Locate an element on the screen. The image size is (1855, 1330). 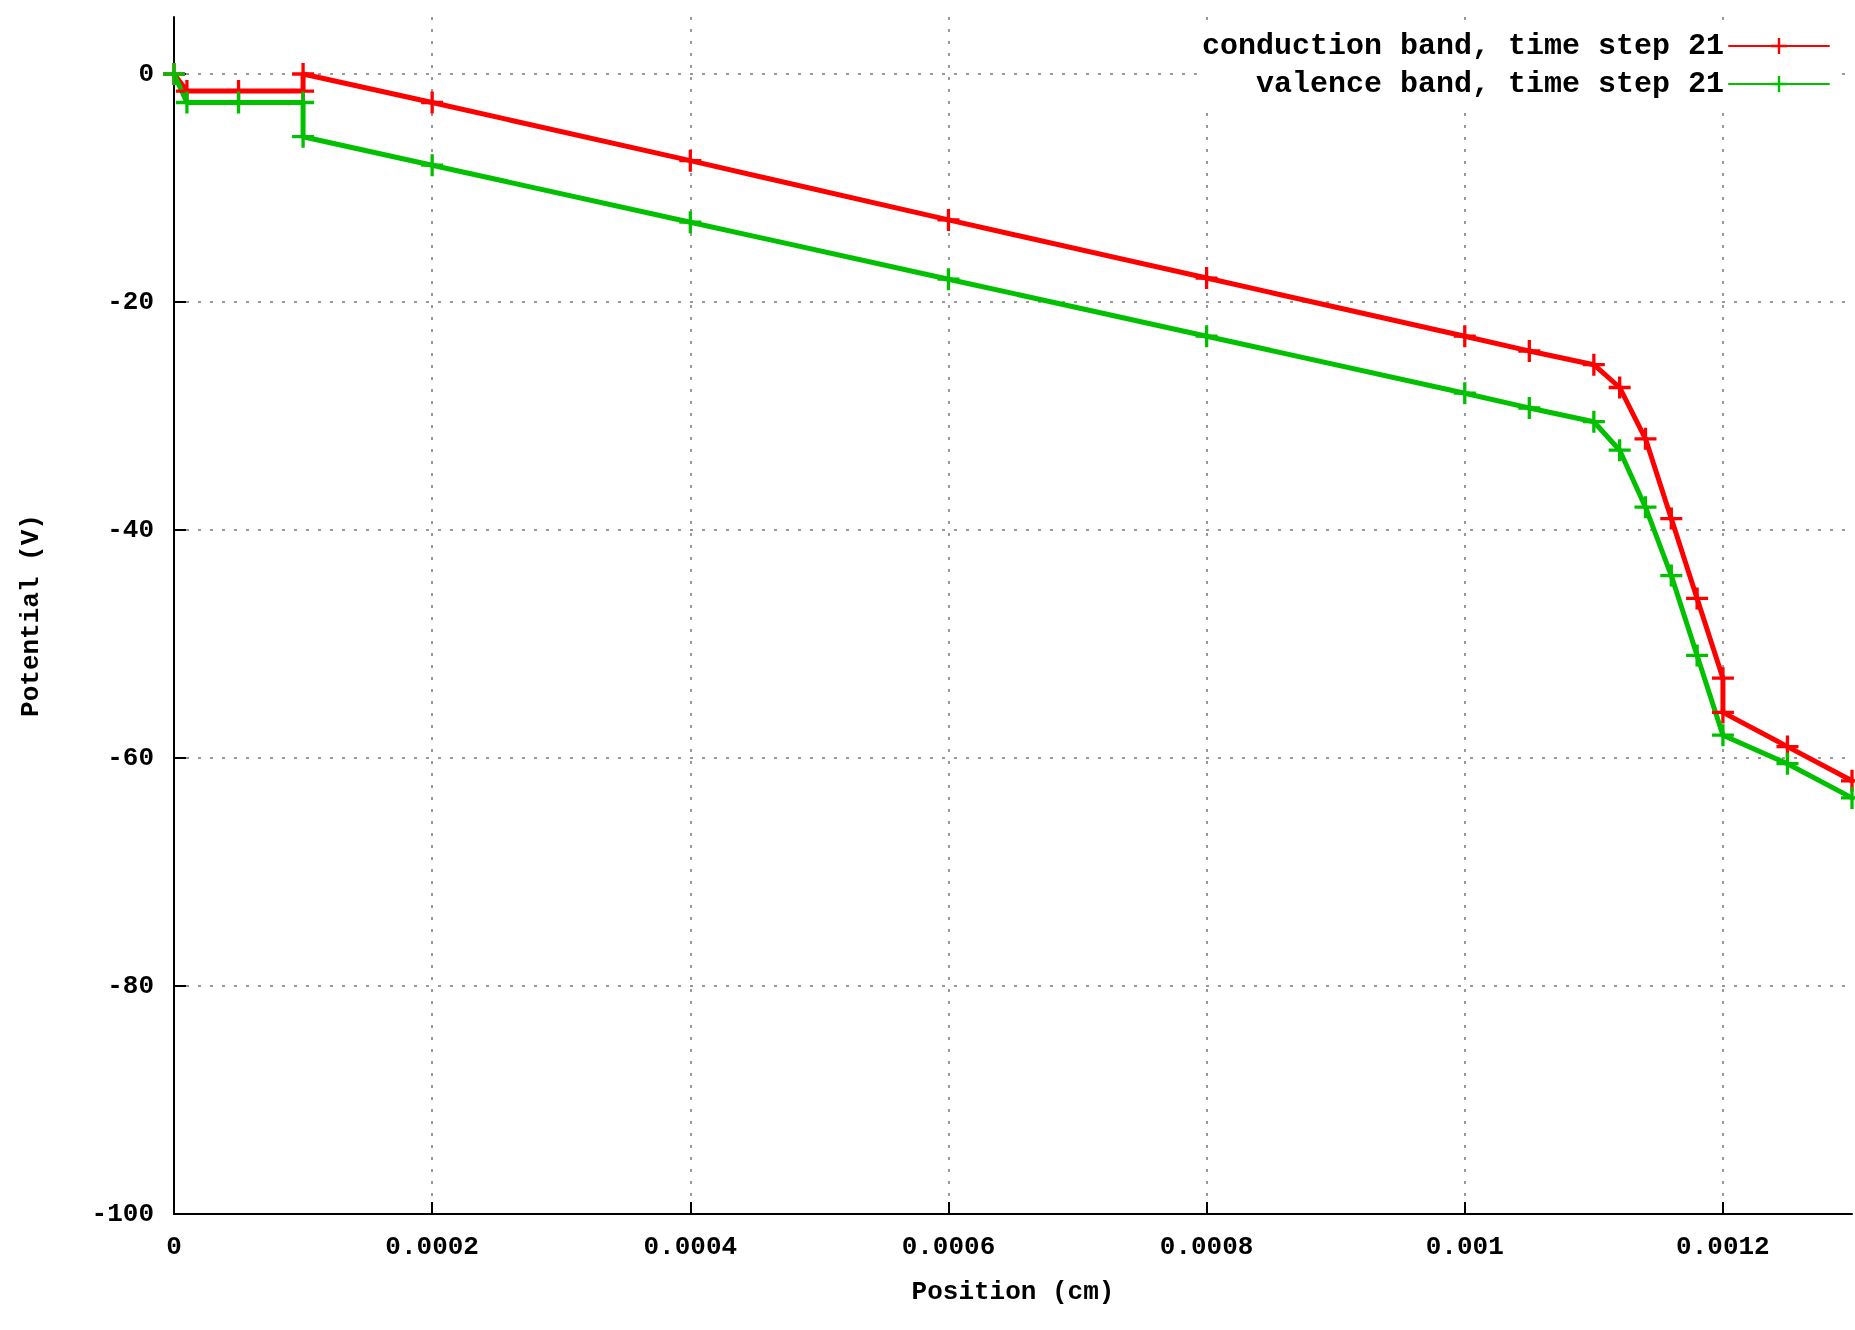
x-tick-label: 0.0012 is located at coordinates (1723, 1247).